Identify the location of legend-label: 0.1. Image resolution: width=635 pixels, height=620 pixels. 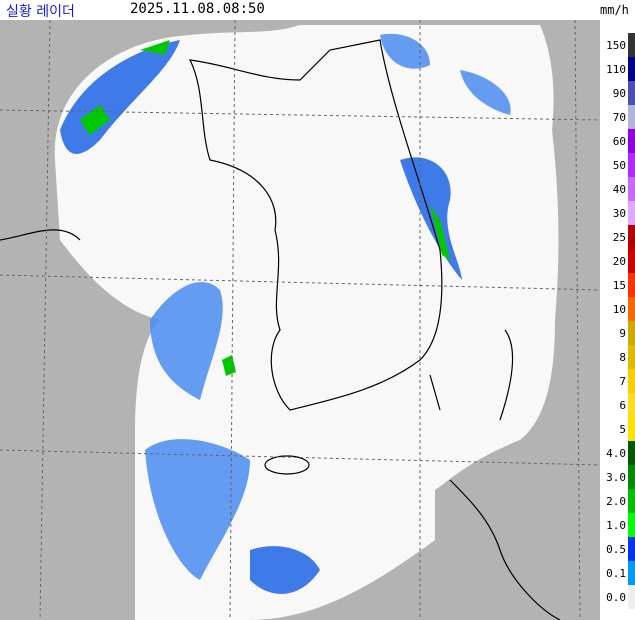
(616, 573).